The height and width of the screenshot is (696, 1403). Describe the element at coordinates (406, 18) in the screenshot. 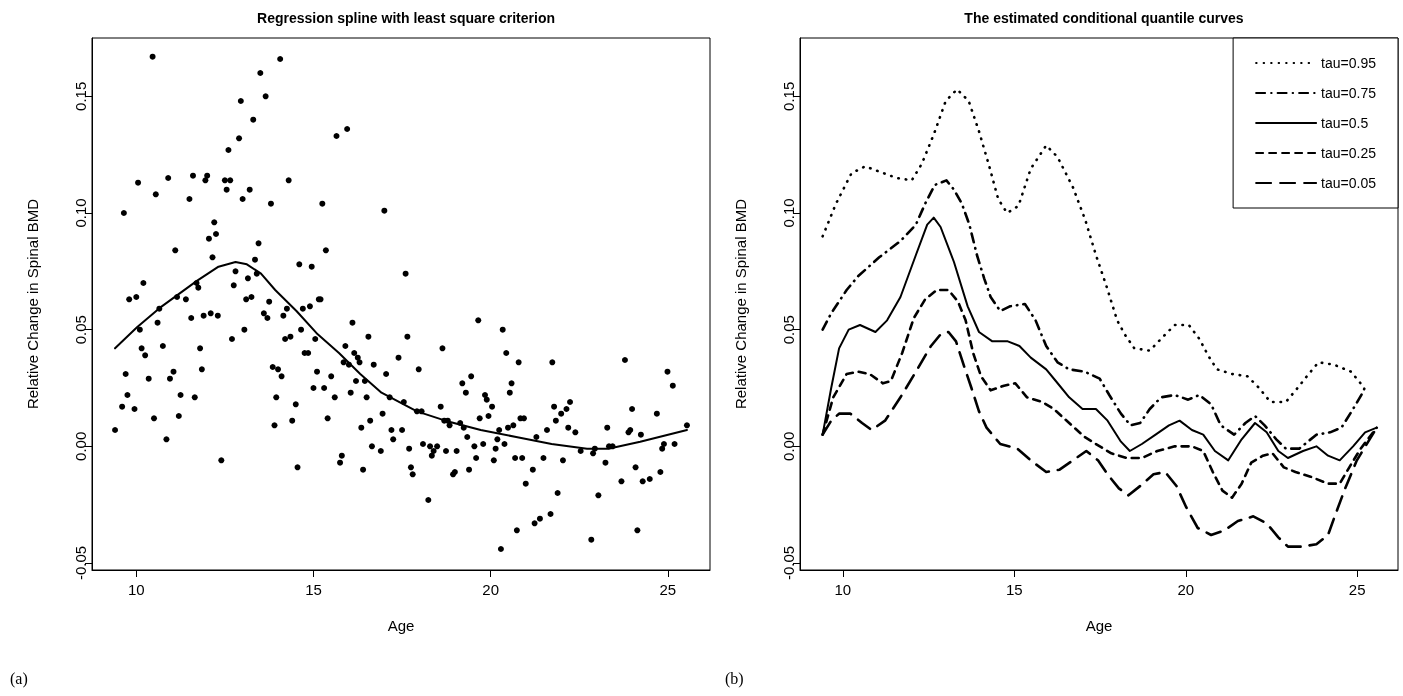

I see `chart-title: Regression spline with least square criterion` at that location.